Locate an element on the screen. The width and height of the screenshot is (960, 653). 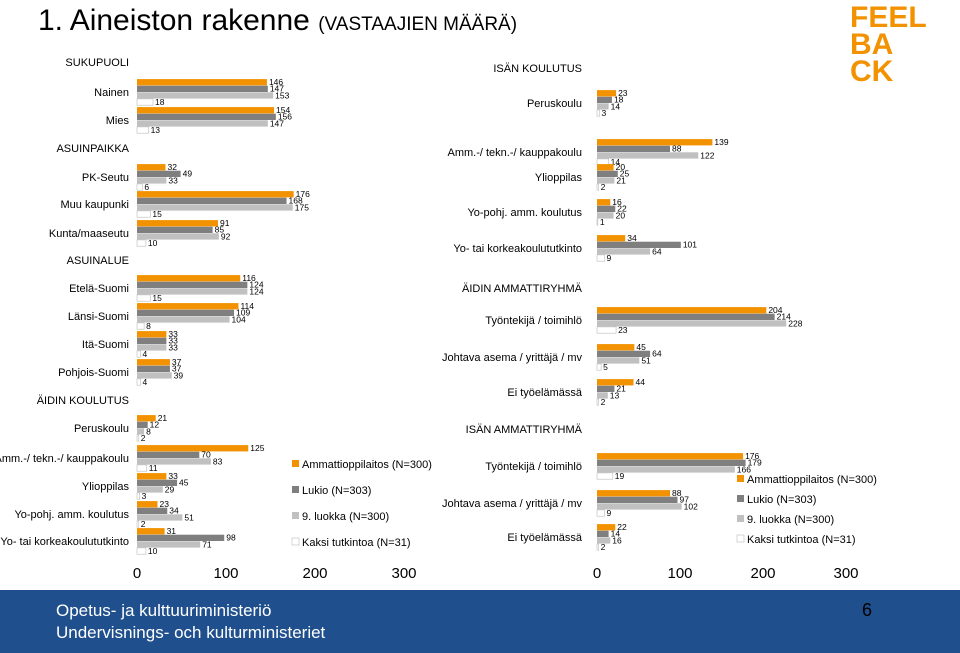
category-label-0-1-0: PK-Seutu is located at coordinates (105, 178).